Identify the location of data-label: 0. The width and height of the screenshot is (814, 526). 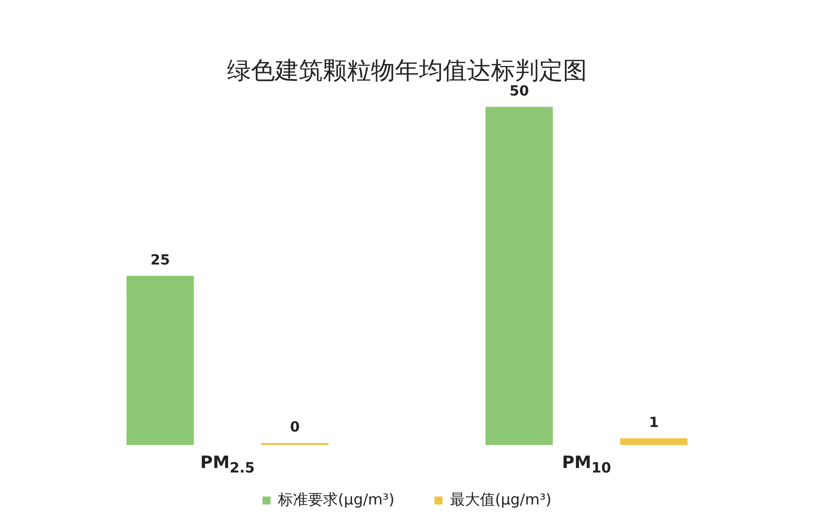
(295, 428).